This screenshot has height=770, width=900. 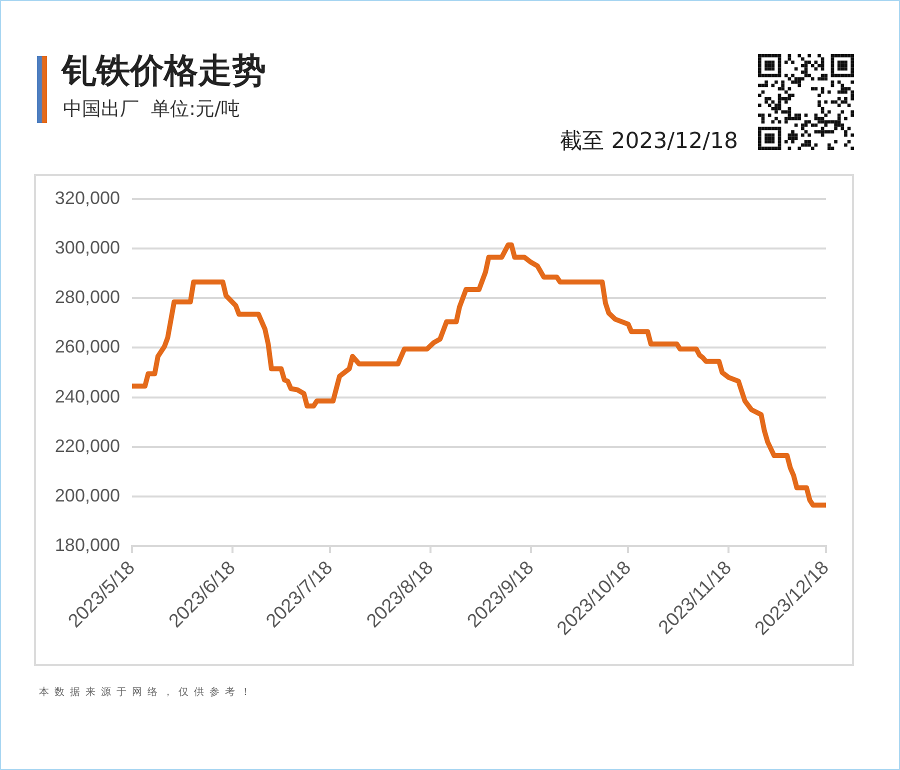 I want to click on y-tick-label: 320,000, so click(x=87, y=198).